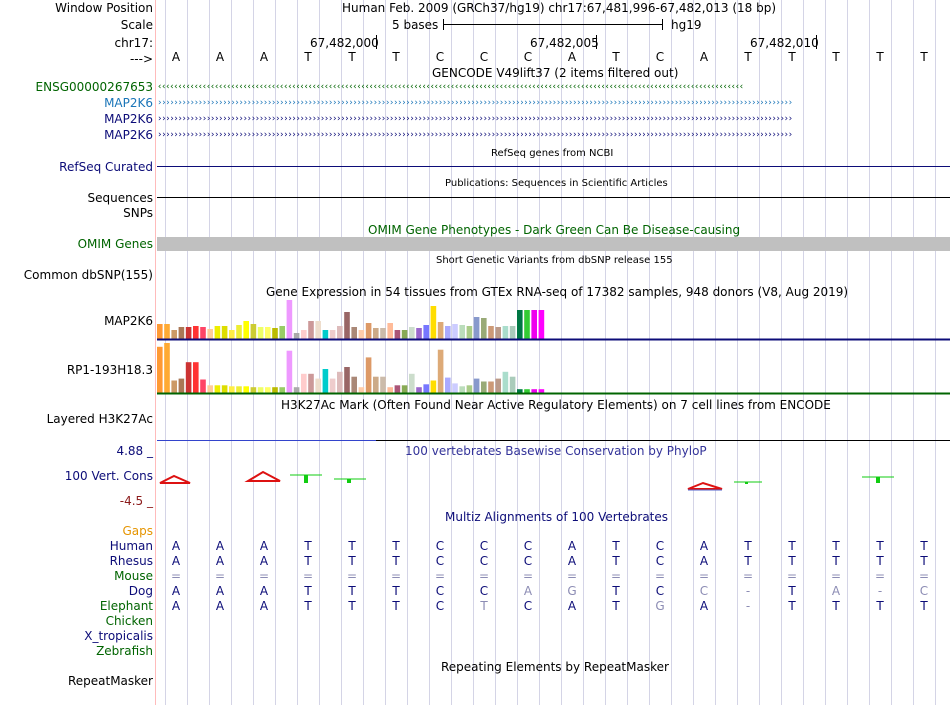  What do you see at coordinates (120, 198) in the screenshot?
I see `sequences-label: Sequences` at bounding box center [120, 198].